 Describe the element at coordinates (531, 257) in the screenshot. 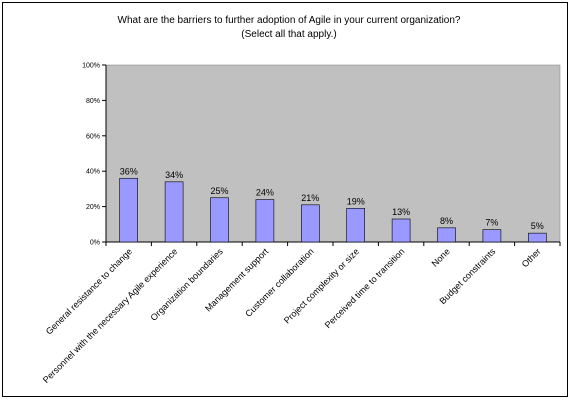

I see `x-category-label: Other` at that location.